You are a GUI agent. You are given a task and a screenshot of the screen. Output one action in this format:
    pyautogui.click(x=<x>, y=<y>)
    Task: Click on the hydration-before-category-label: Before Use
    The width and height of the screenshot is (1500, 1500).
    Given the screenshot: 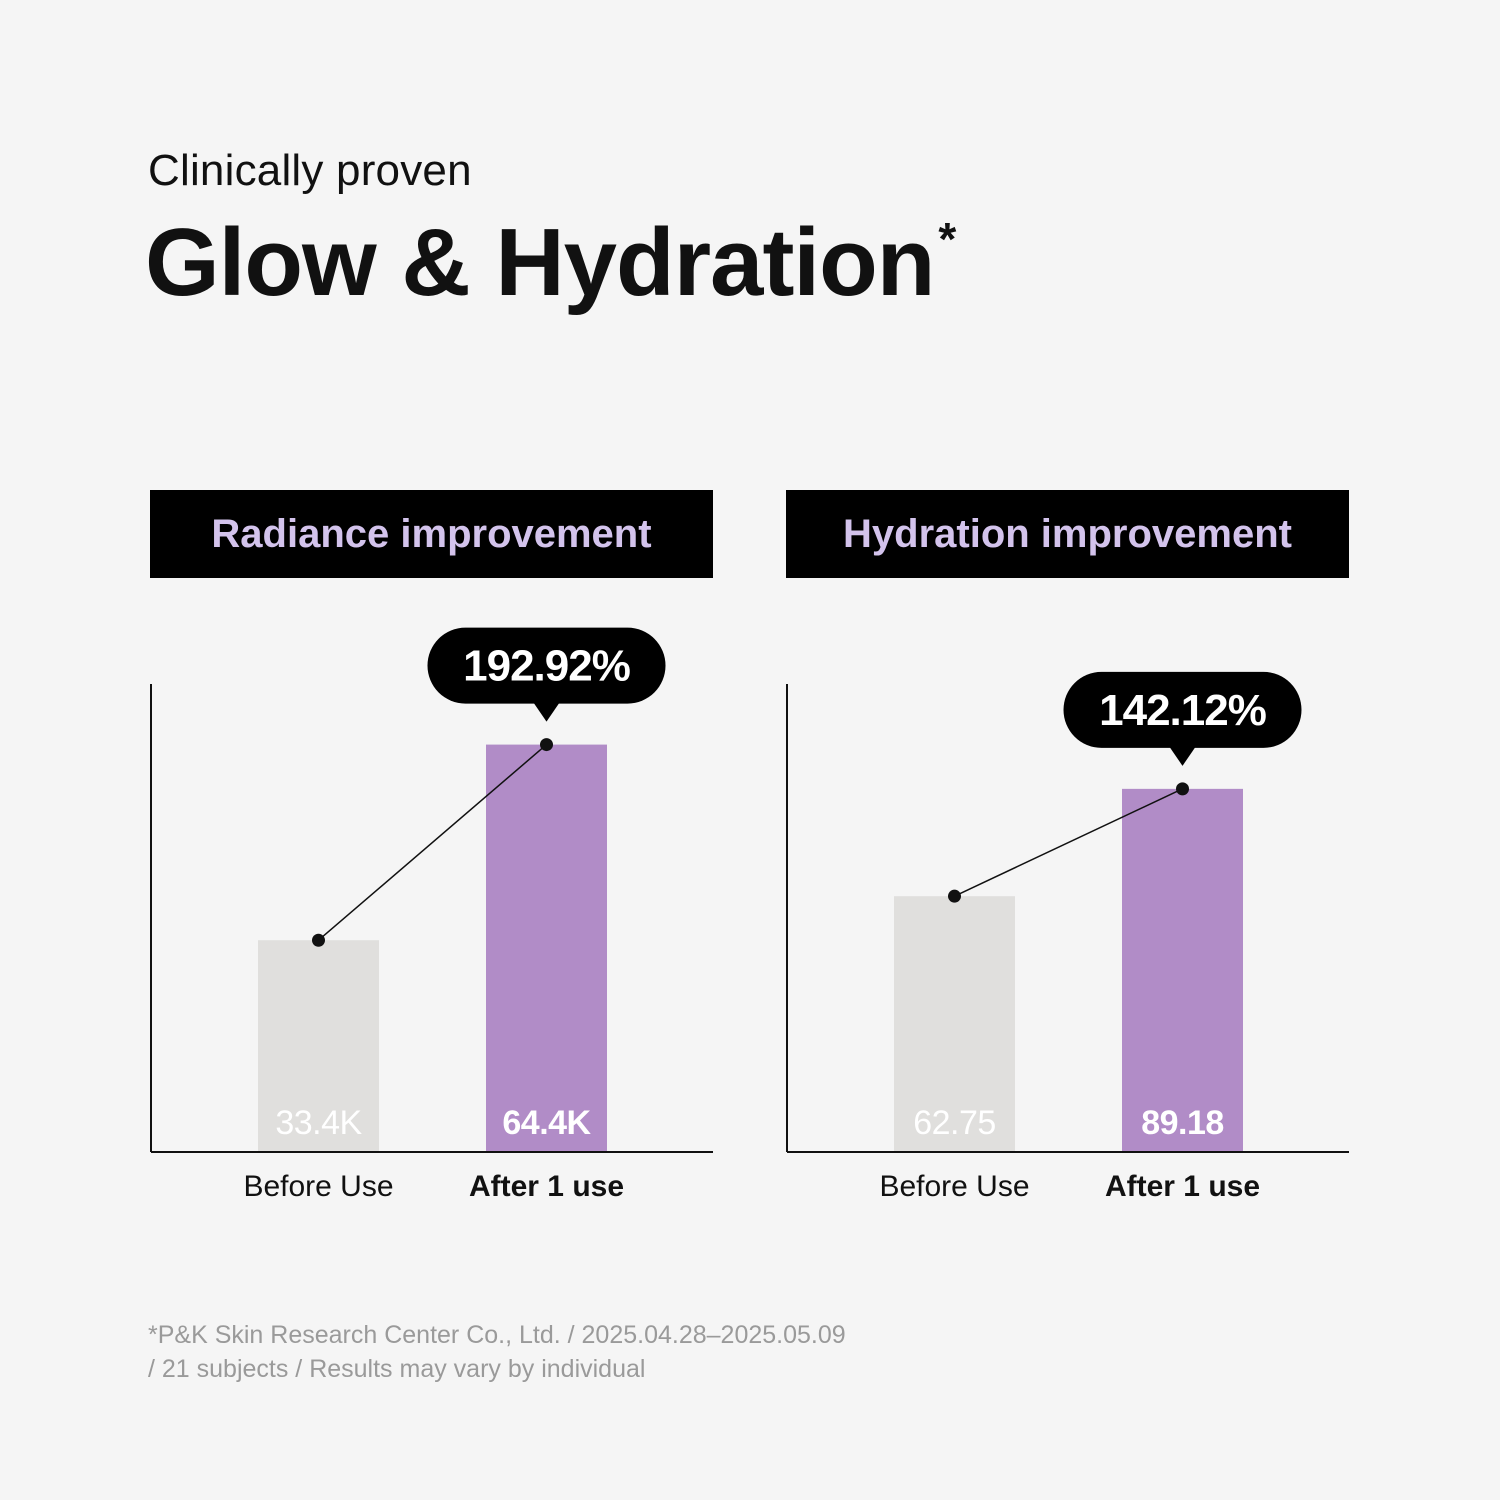 What is the action you would take?
    pyautogui.click(x=954, y=1186)
    